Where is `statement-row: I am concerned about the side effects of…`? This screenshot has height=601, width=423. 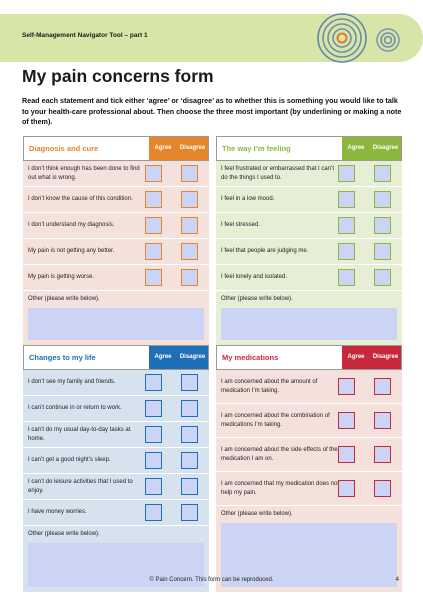 statement-row: I am concerned about the side effects of… is located at coordinates (309, 455).